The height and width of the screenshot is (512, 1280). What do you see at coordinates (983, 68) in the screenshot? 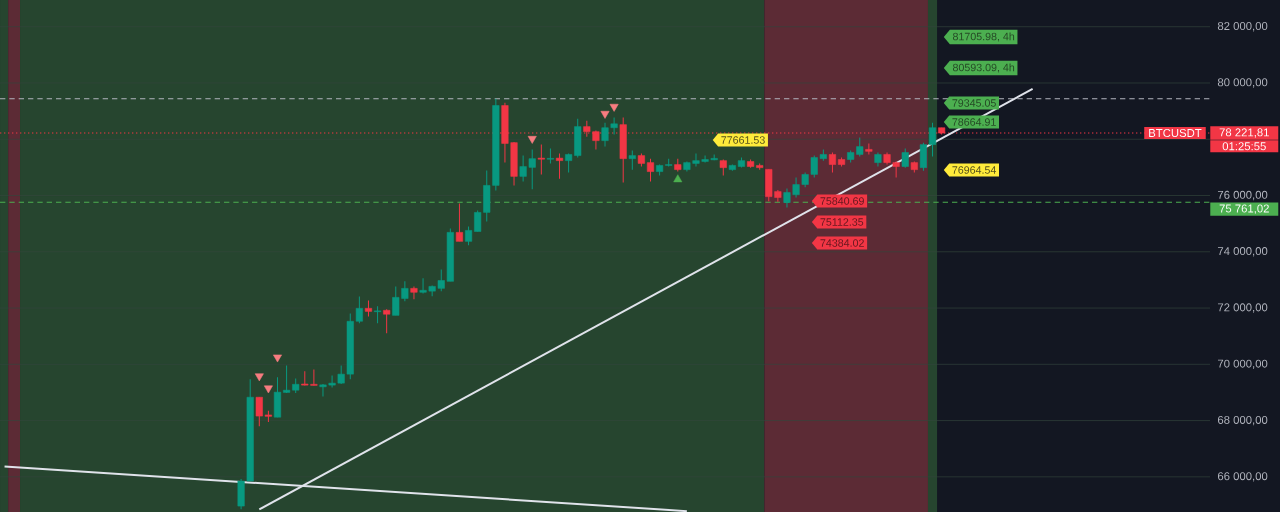
I see `annotation: 80593.09, 4h` at bounding box center [983, 68].